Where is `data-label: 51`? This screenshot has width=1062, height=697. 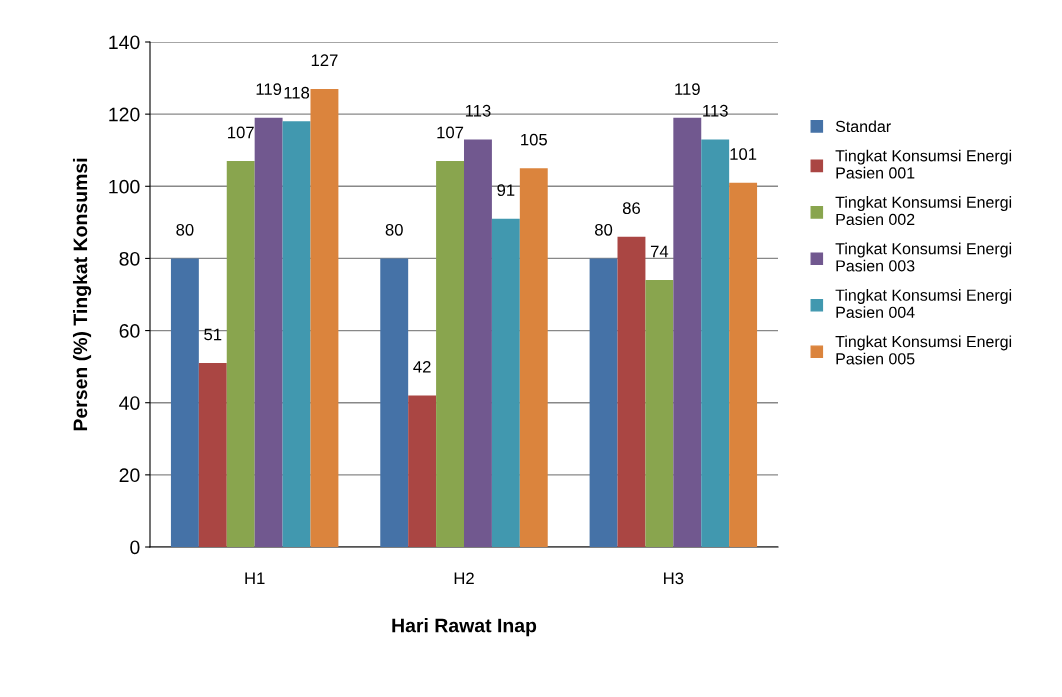
data-label: 51 is located at coordinates (213, 334).